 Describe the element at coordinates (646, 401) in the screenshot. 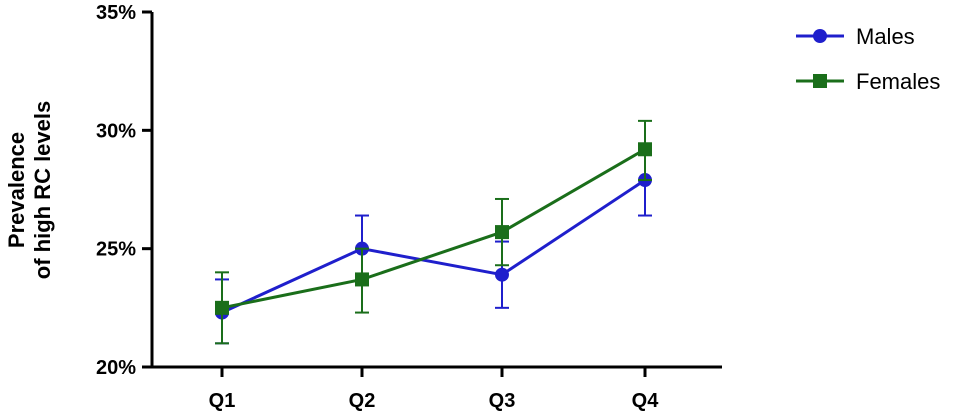

I see `x-tick-label: Q4` at that location.